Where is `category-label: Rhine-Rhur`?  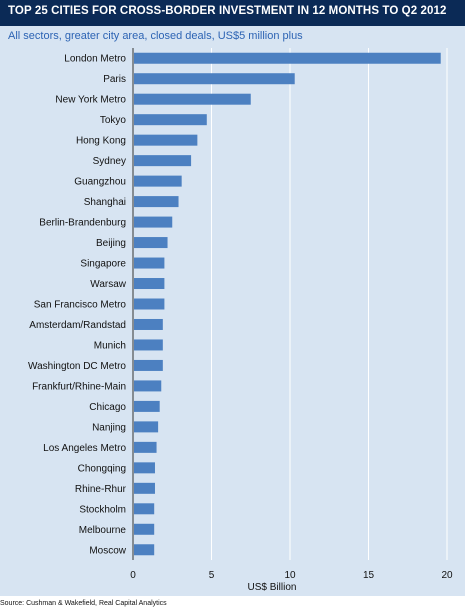 category-label: Rhine-Rhur is located at coordinates (101, 489).